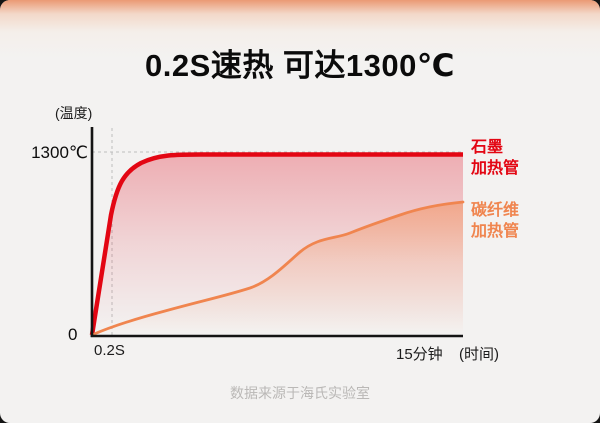 This screenshot has height=423, width=600. What do you see at coordinates (73, 334) in the screenshot?
I see `origin-tick-label: 0` at bounding box center [73, 334].